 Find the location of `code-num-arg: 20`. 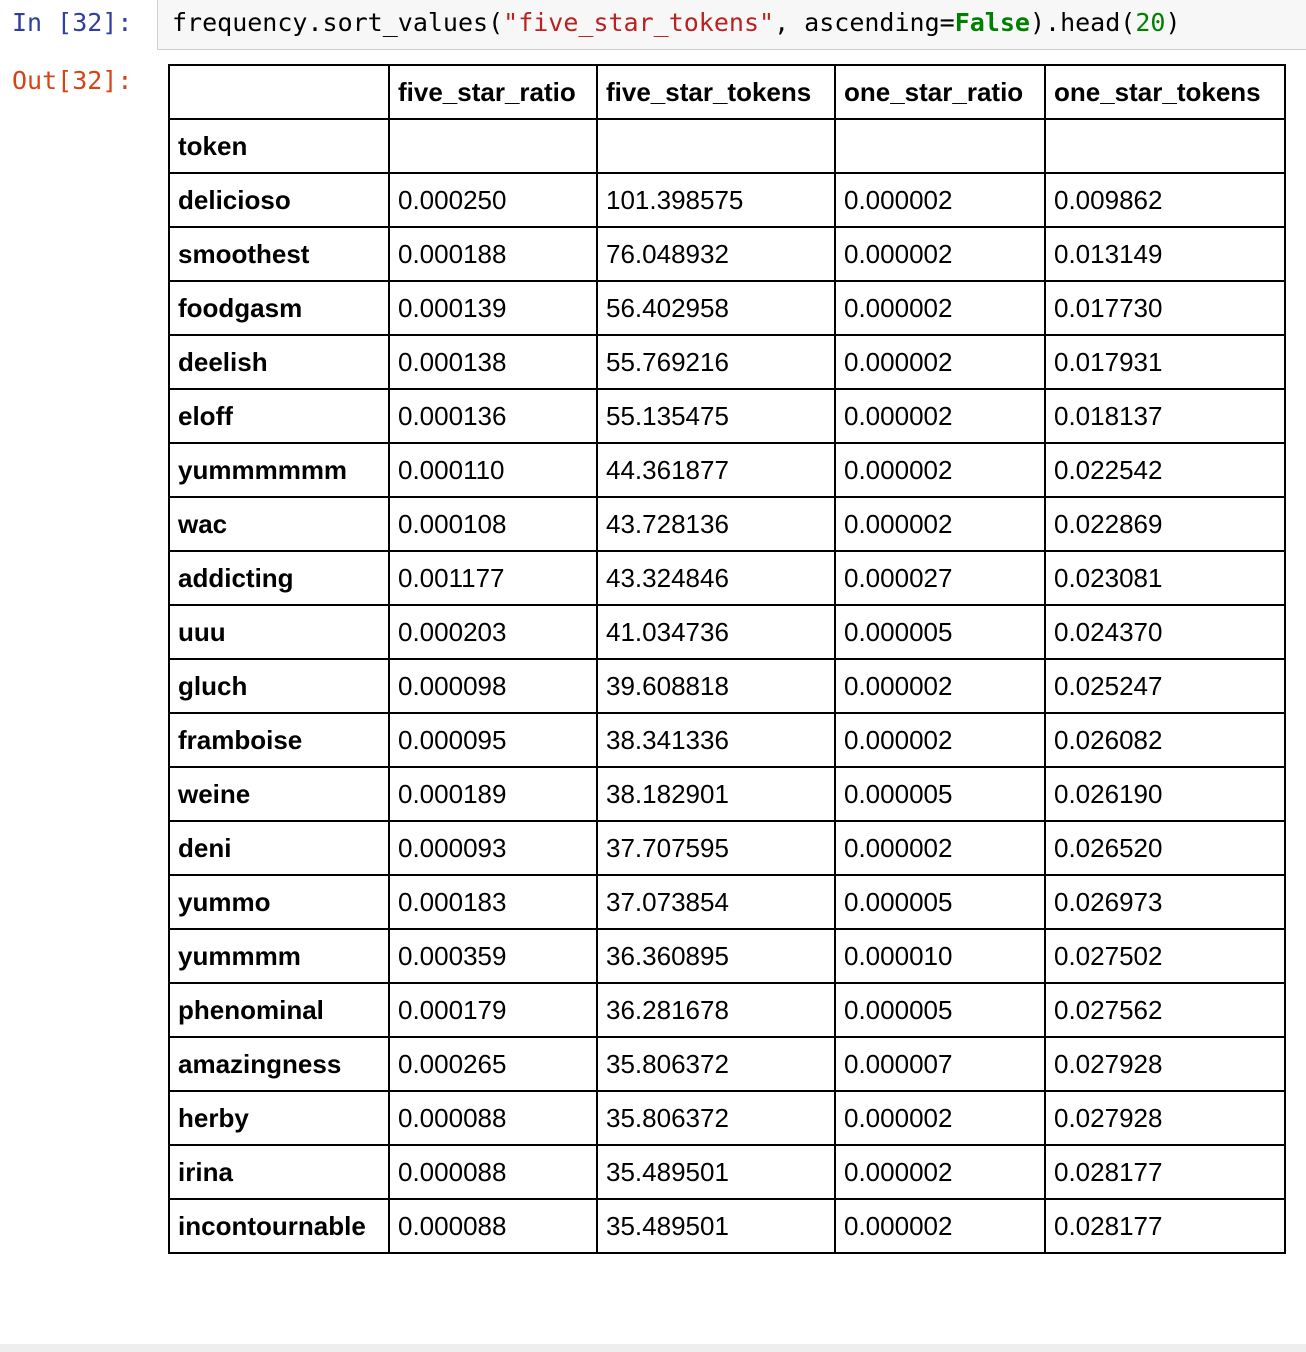

code-num-arg: 20 is located at coordinates (1150, 22).